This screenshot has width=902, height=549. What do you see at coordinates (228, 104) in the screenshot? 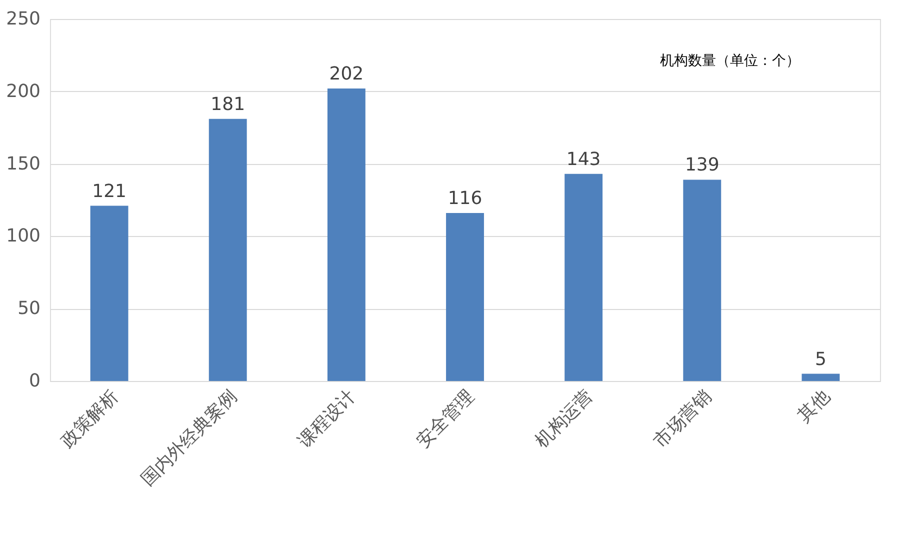
I see `data-label: 181` at bounding box center [228, 104].